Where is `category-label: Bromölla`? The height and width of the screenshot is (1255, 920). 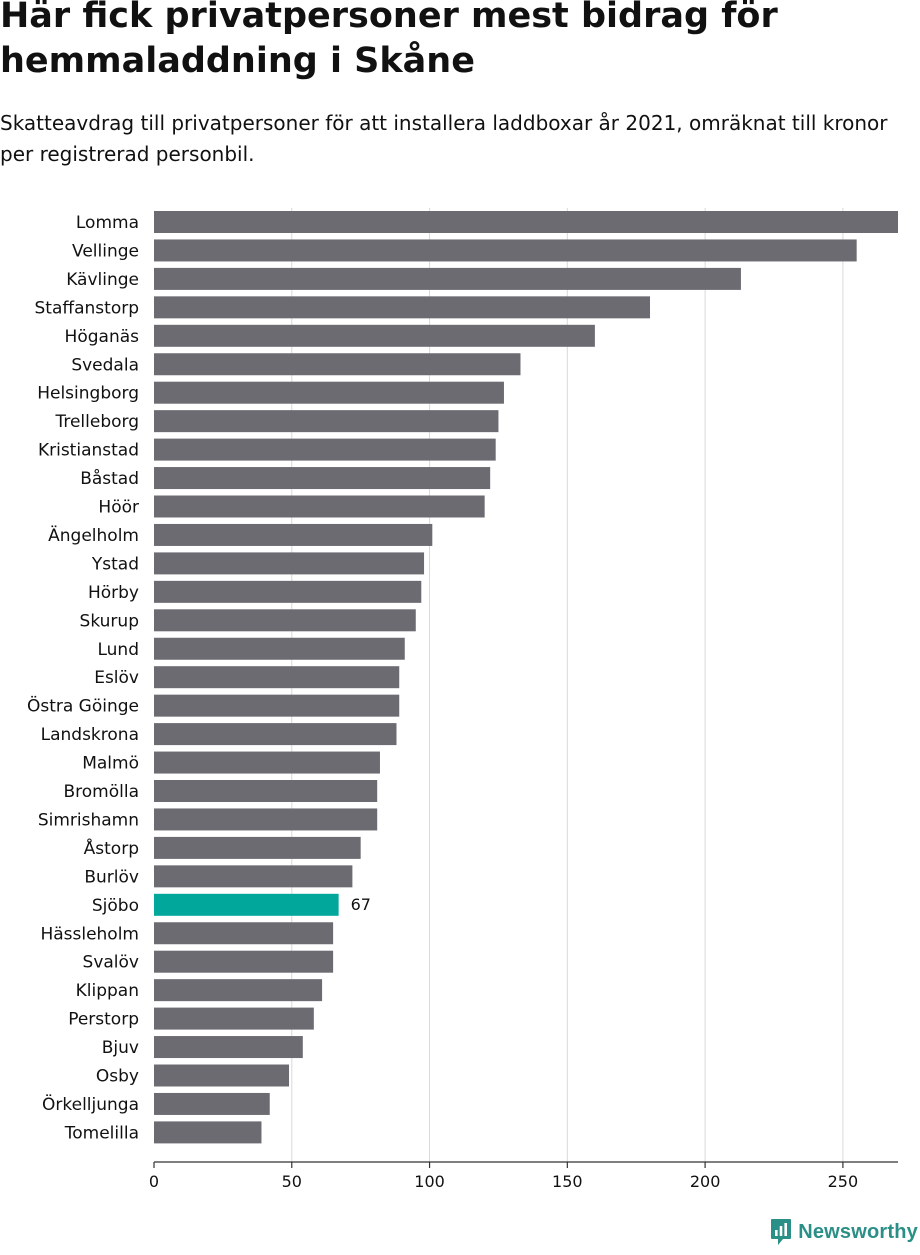
category-label: Bromölla is located at coordinates (101, 792).